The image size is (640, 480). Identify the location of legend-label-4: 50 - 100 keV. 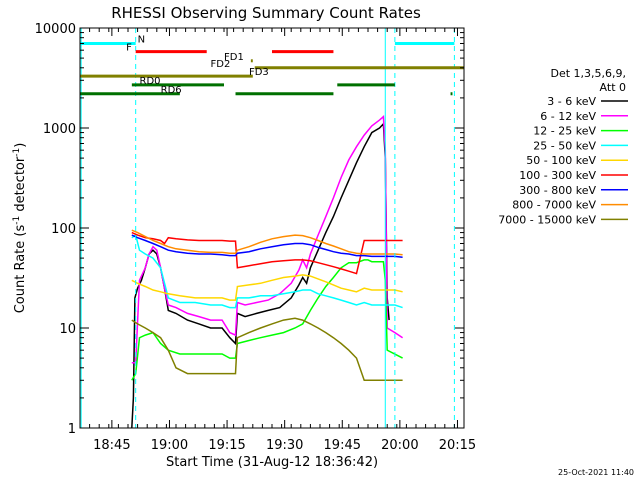
(561, 160).